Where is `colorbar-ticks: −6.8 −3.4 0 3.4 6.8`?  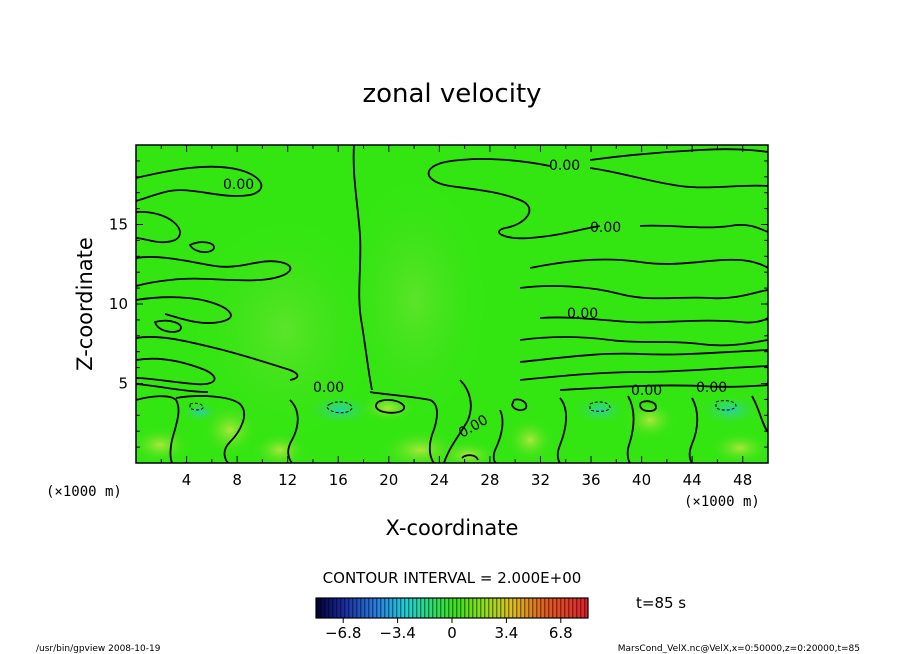 colorbar-ticks: −6.8 −3.4 0 3.4 6.8 is located at coordinates (449, 630).